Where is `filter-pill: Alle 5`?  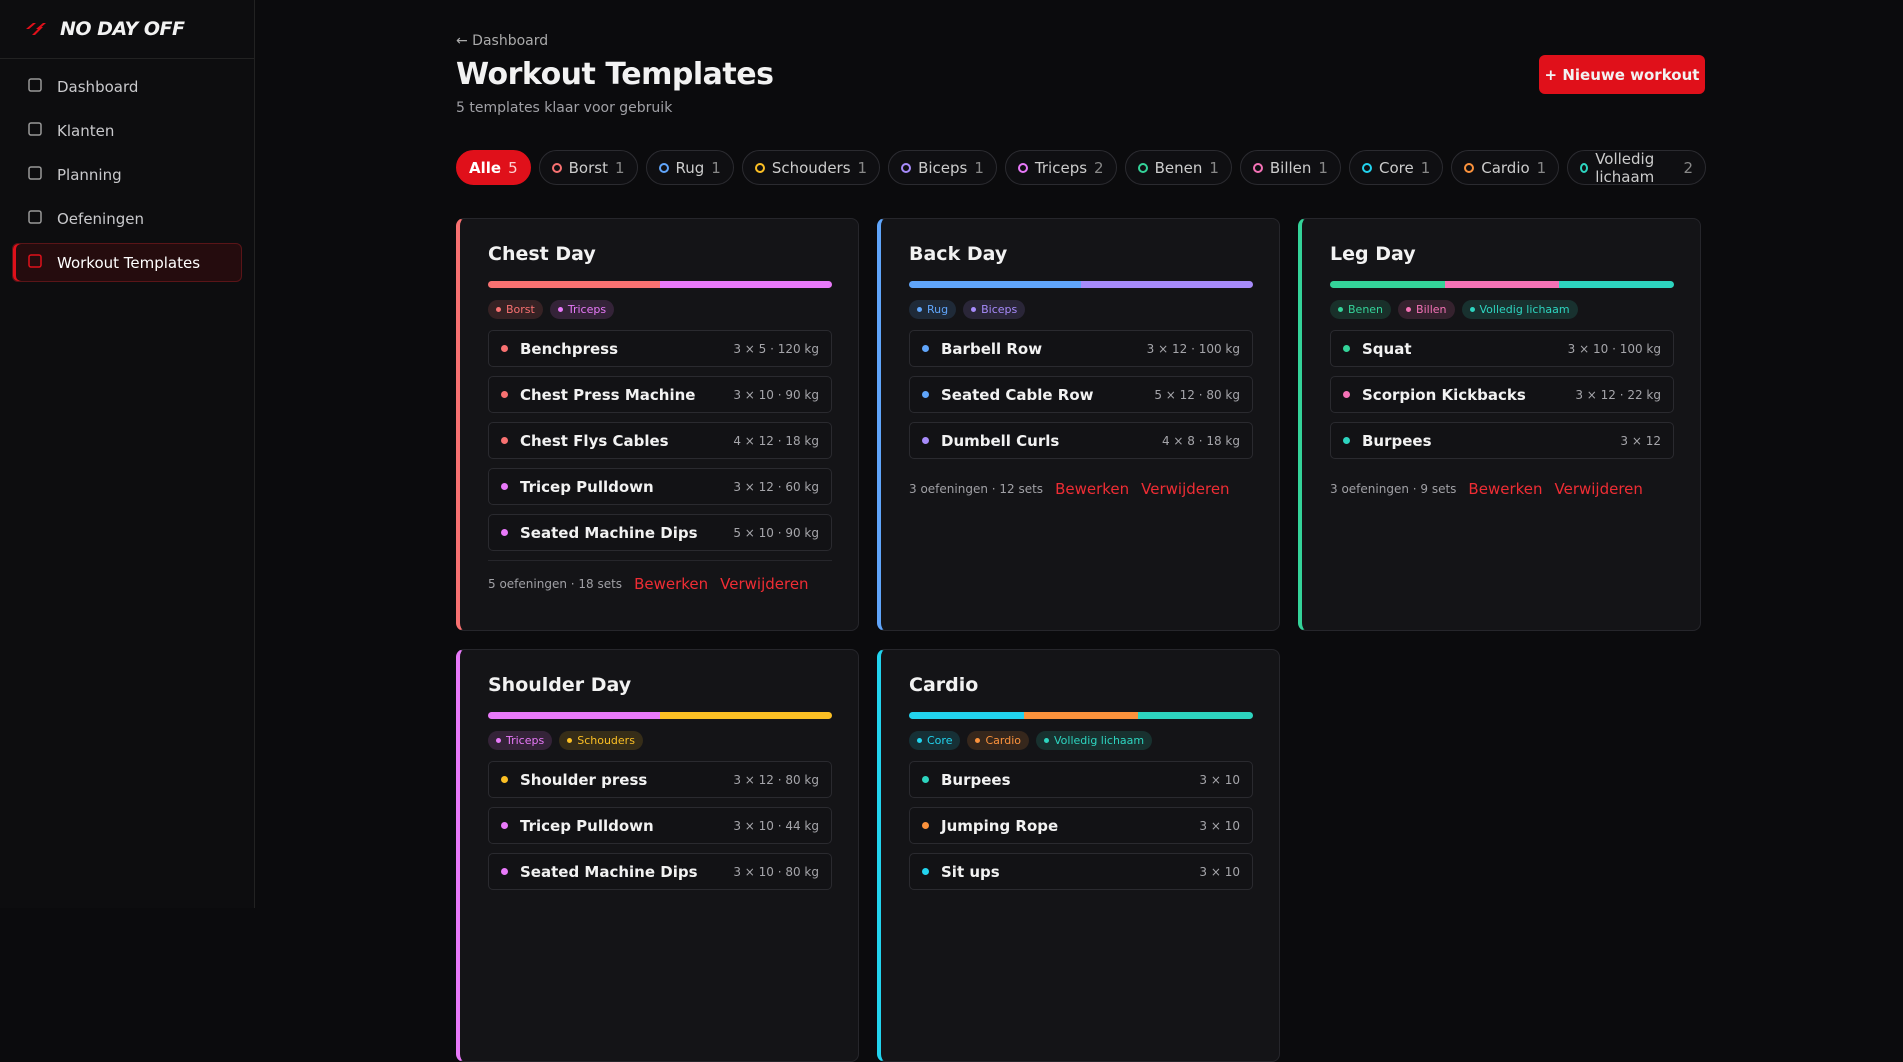
filter-pill: Alle 5 is located at coordinates (493, 167).